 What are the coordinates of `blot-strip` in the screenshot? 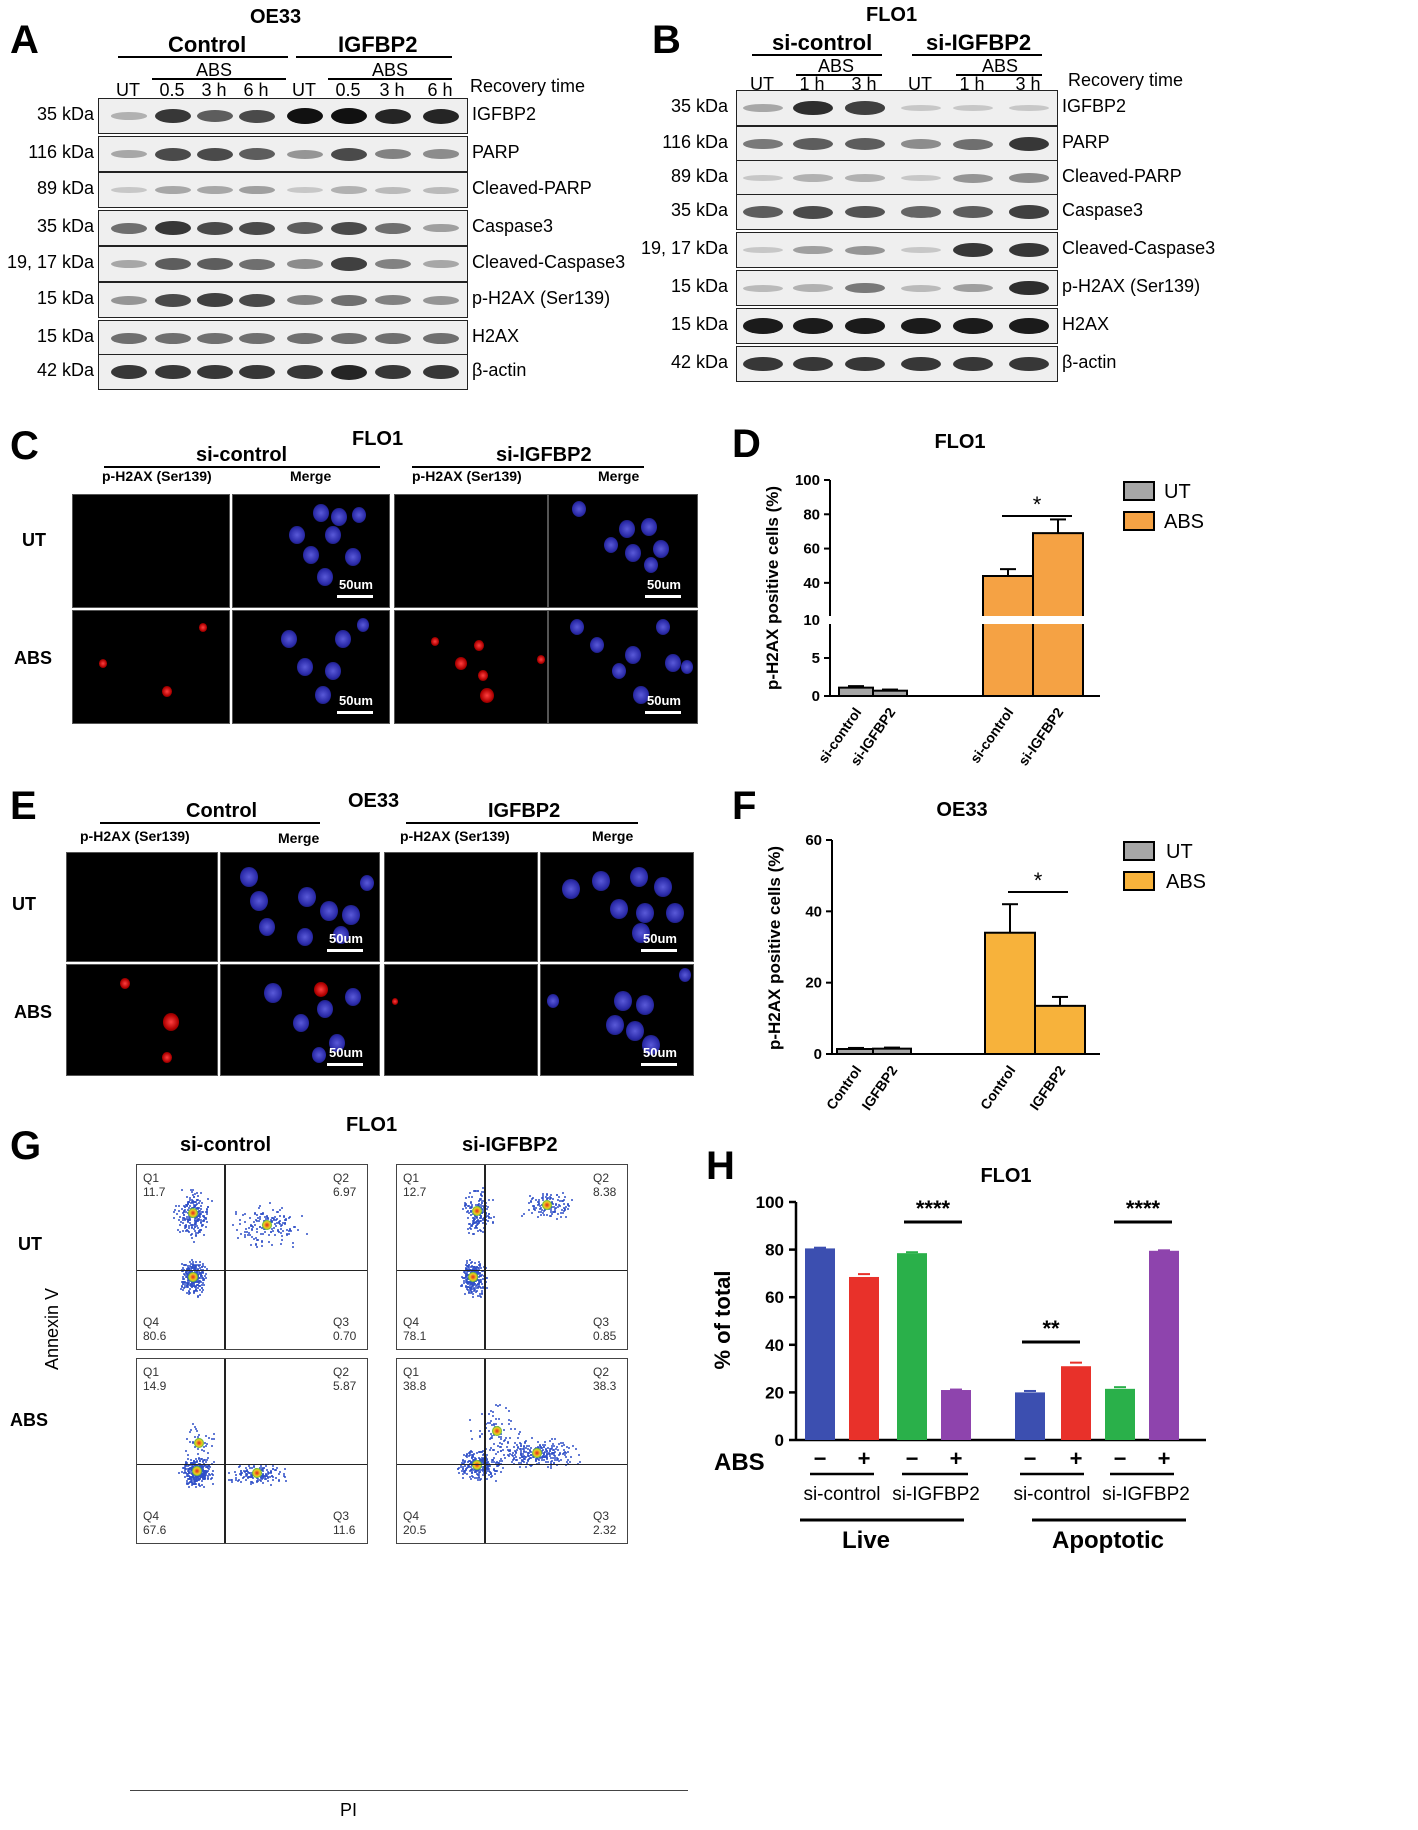 It's located at (897, 326).